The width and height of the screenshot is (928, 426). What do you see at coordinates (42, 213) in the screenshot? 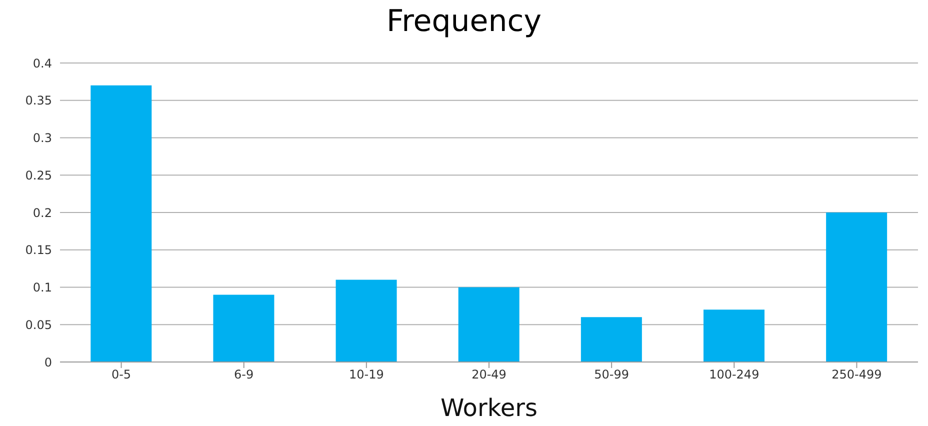
I see `y-tick-label: 0.2` at bounding box center [42, 213].